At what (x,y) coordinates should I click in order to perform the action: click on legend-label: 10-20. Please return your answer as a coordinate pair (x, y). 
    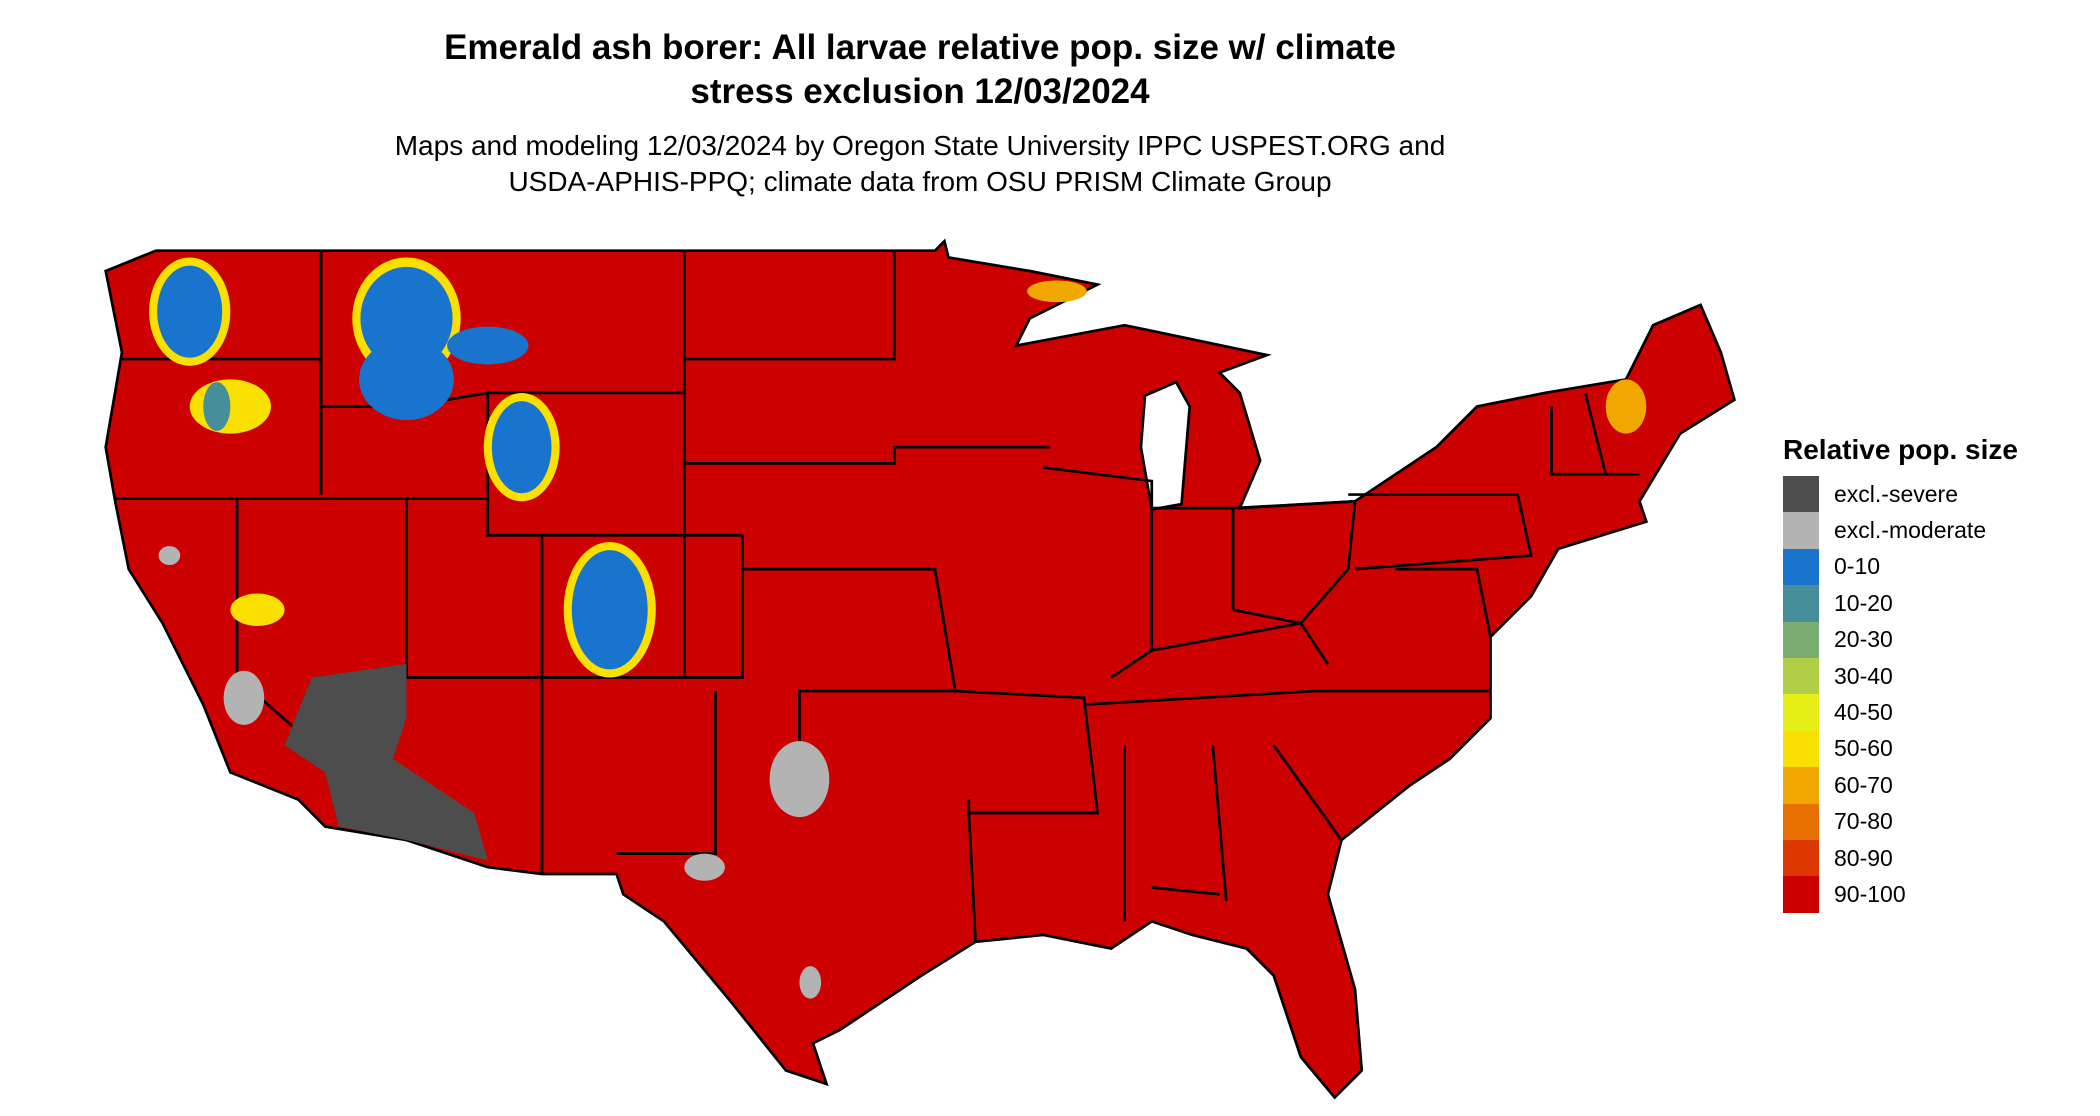
    Looking at the image, I should click on (1863, 602).